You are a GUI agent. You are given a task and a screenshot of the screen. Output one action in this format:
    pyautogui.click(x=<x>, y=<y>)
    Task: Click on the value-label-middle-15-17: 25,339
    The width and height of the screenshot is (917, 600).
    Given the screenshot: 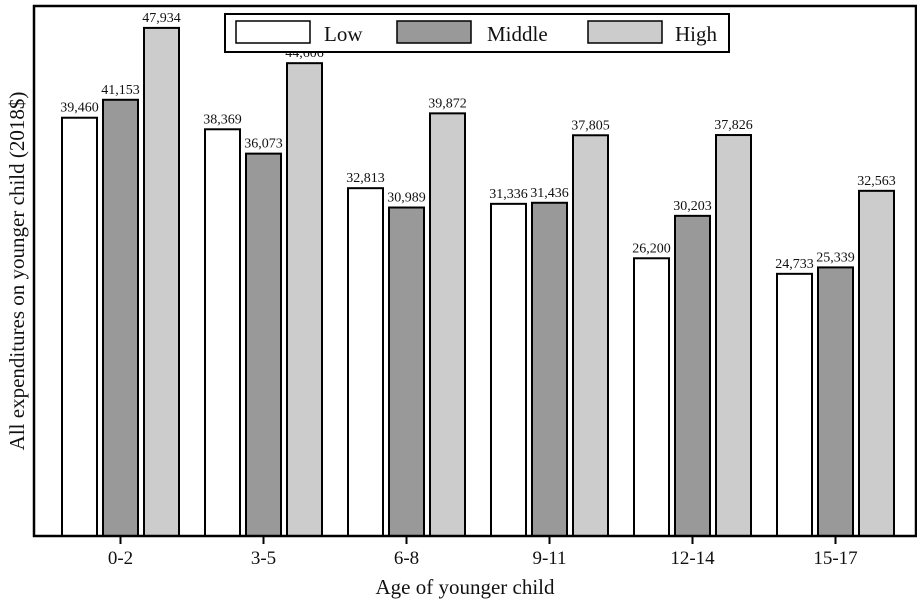 What is the action you would take?
    pyautogui.click(x=835, y=257)
    